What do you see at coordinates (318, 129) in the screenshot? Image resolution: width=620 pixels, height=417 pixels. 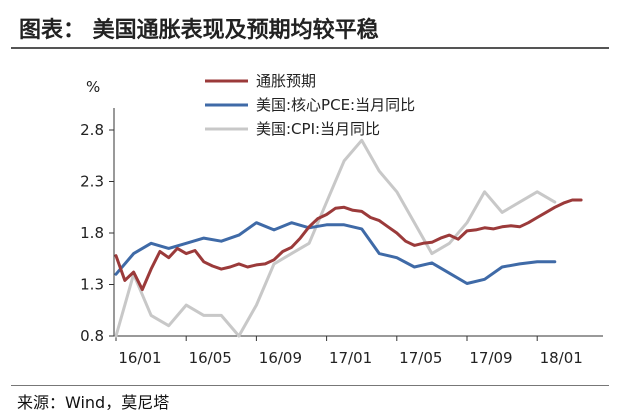 I see `legend-label: 美国:CPI:当月同比` at bounding box center [318, 129].